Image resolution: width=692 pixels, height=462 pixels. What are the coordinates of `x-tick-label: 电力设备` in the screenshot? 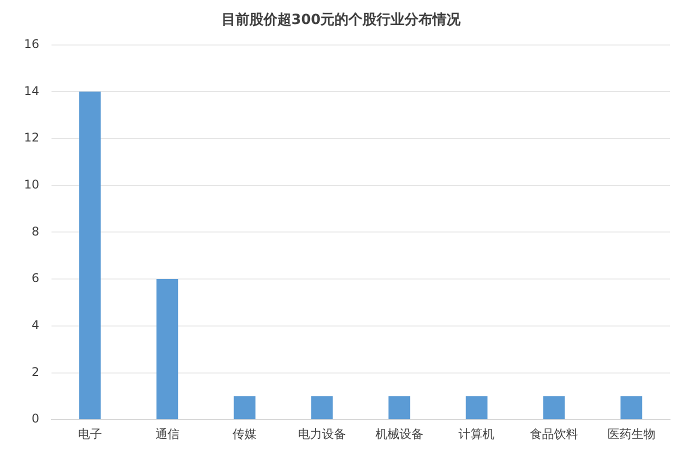 It's located at (322, 433).